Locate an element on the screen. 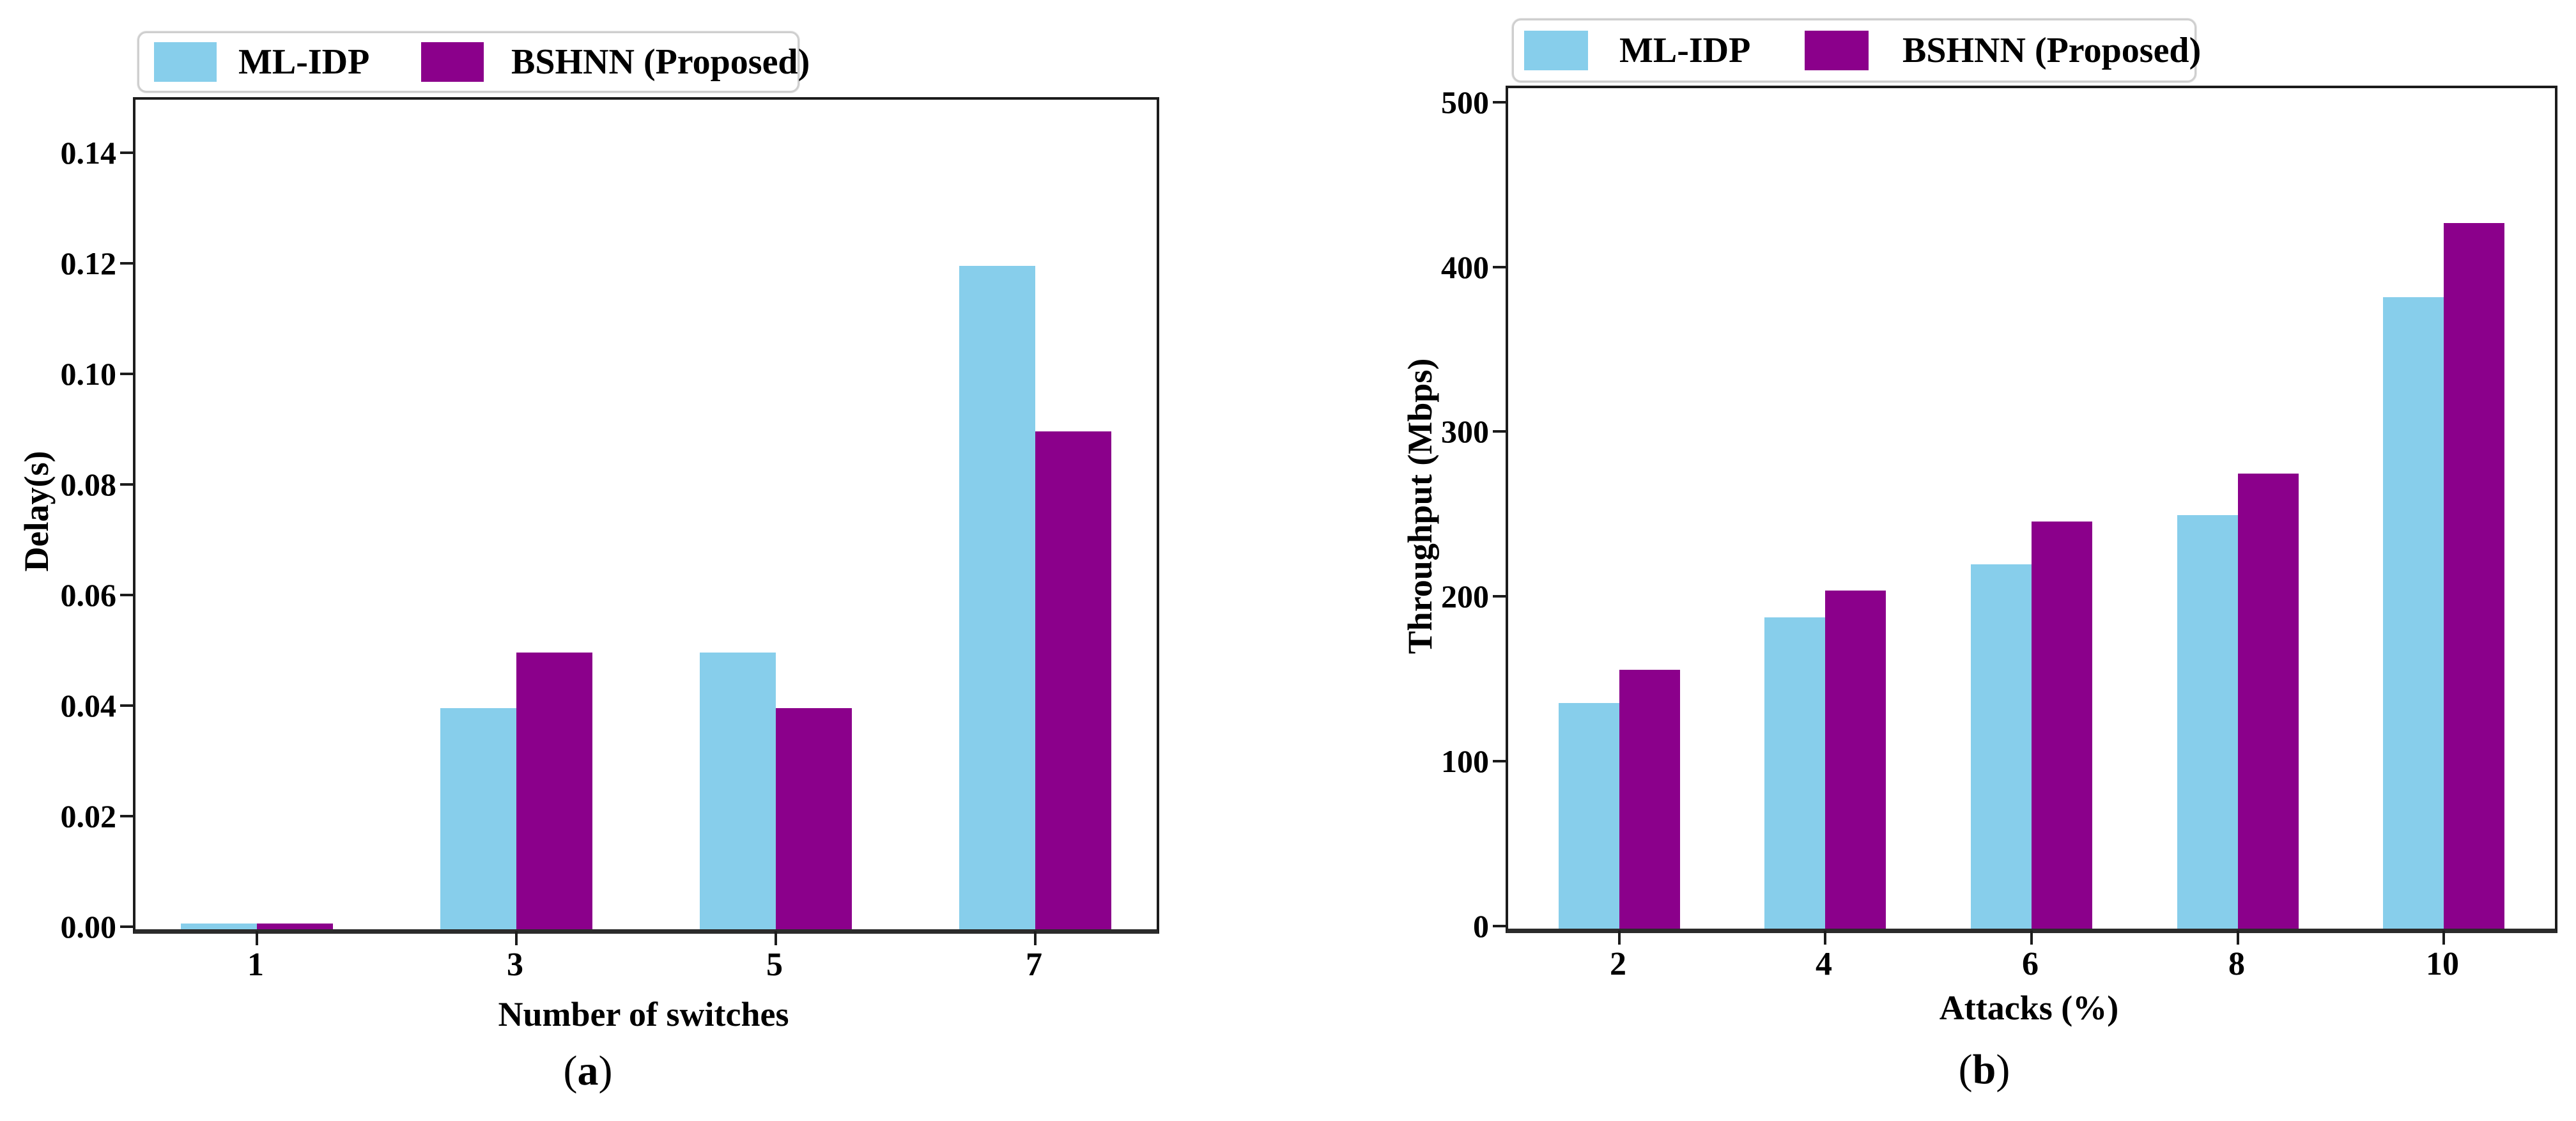 The image size is (2576, 1121). y-tick-label: 0.00 is located at coordinates (88, 927).